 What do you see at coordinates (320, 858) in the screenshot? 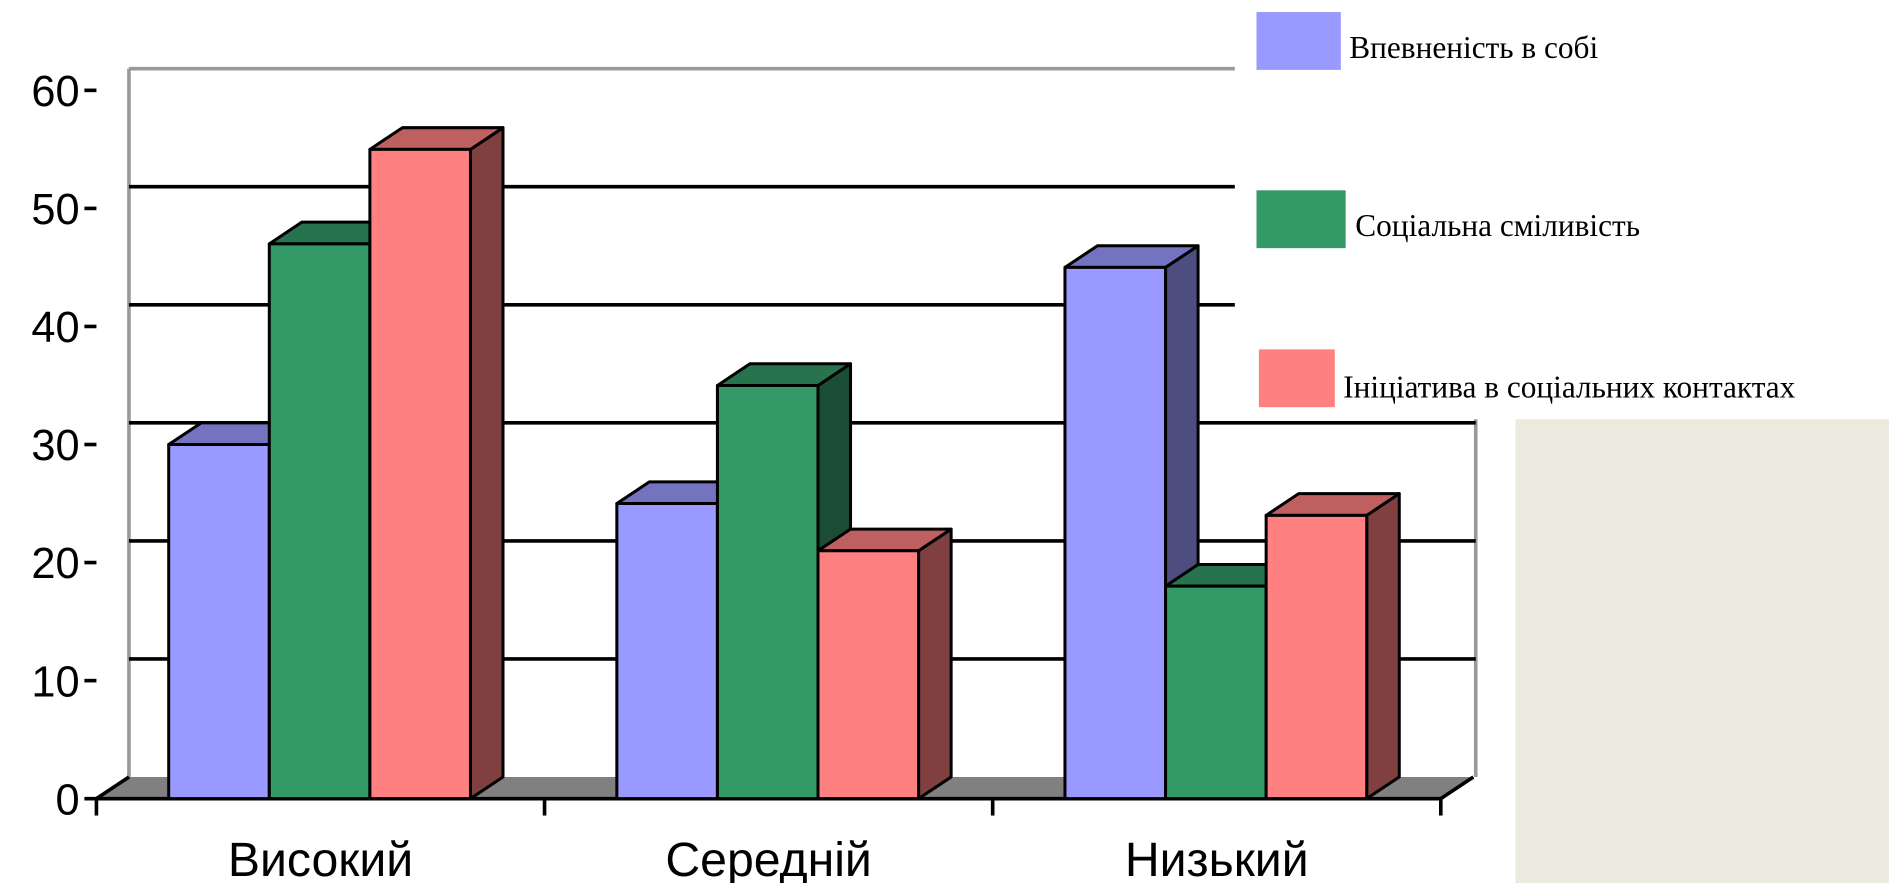
I see `x-tick-label: Високий` at bounding box center [320, 858].